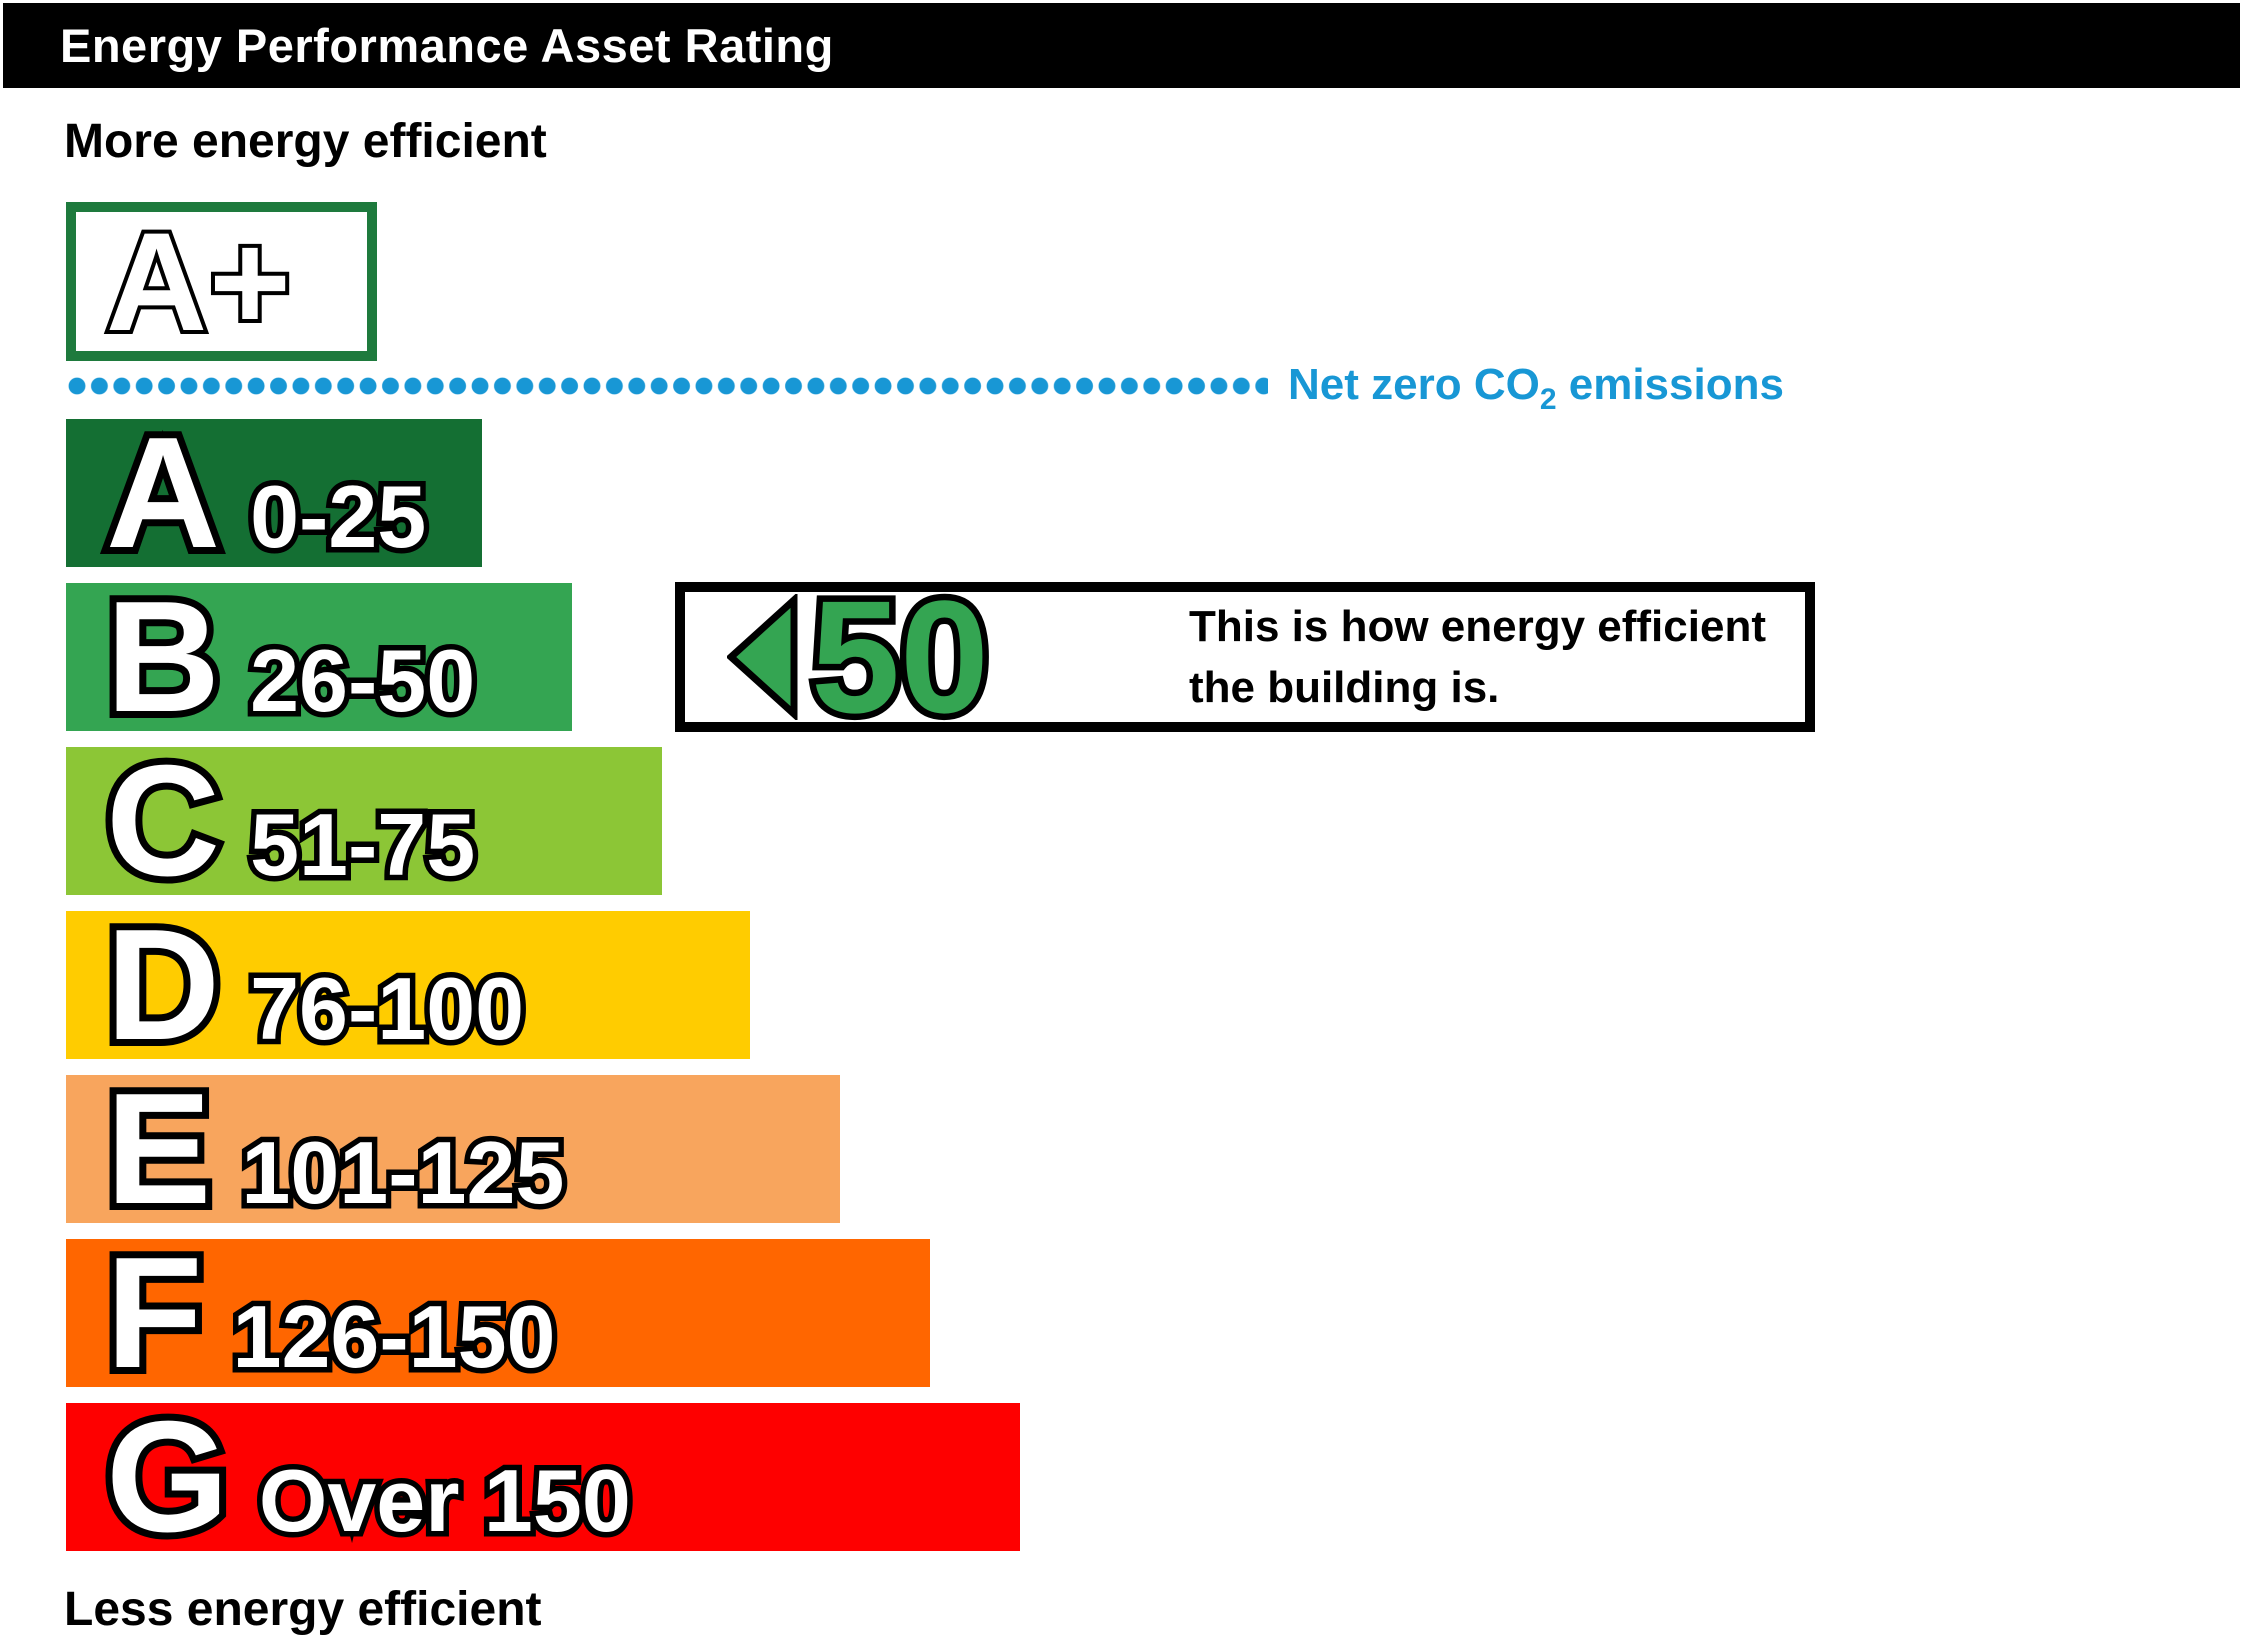  Describe the element at coordinates (159, 1149) in the screenshot. I see `band-letter-e: E` at that location.